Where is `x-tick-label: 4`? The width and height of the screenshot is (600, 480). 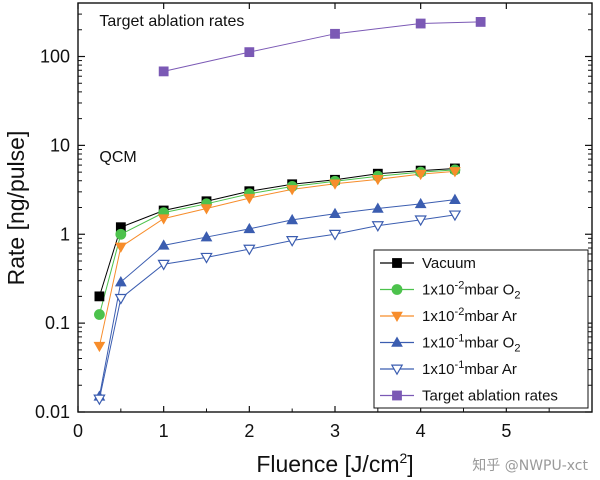 x-tick-label: 4 is located at coordinates (421, 431).